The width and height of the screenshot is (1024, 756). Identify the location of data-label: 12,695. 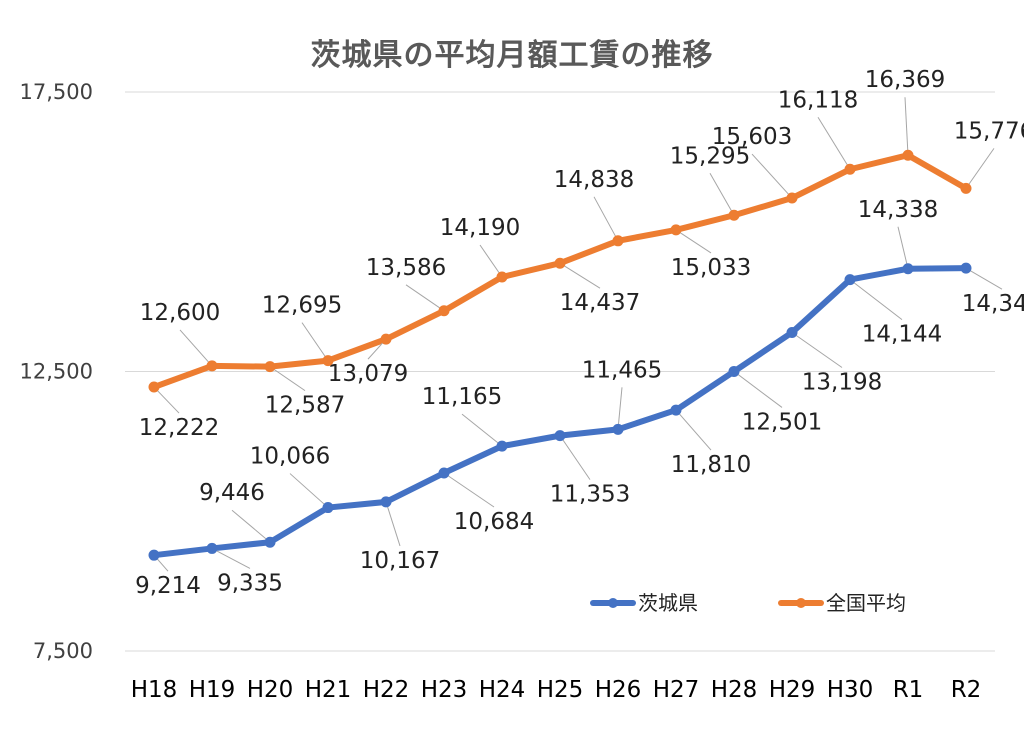
(302, 306).